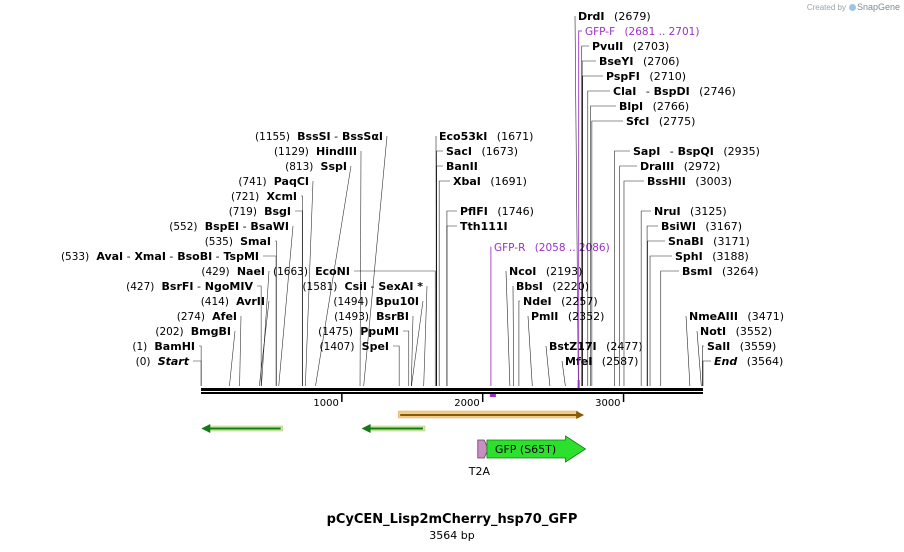 This screenshot has width=904, height=552. I want to click on site-label-saci: SacI (1673), so click(482, 151).